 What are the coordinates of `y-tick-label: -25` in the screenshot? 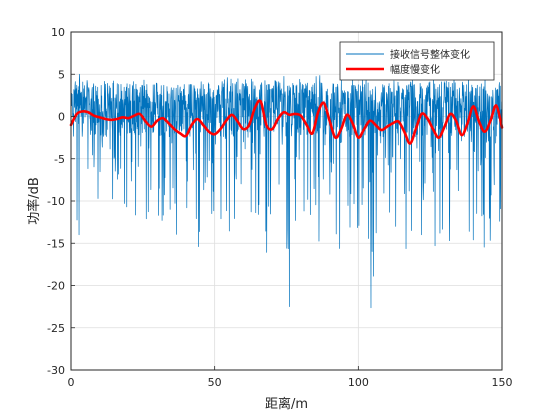 It's located at (56, 328).